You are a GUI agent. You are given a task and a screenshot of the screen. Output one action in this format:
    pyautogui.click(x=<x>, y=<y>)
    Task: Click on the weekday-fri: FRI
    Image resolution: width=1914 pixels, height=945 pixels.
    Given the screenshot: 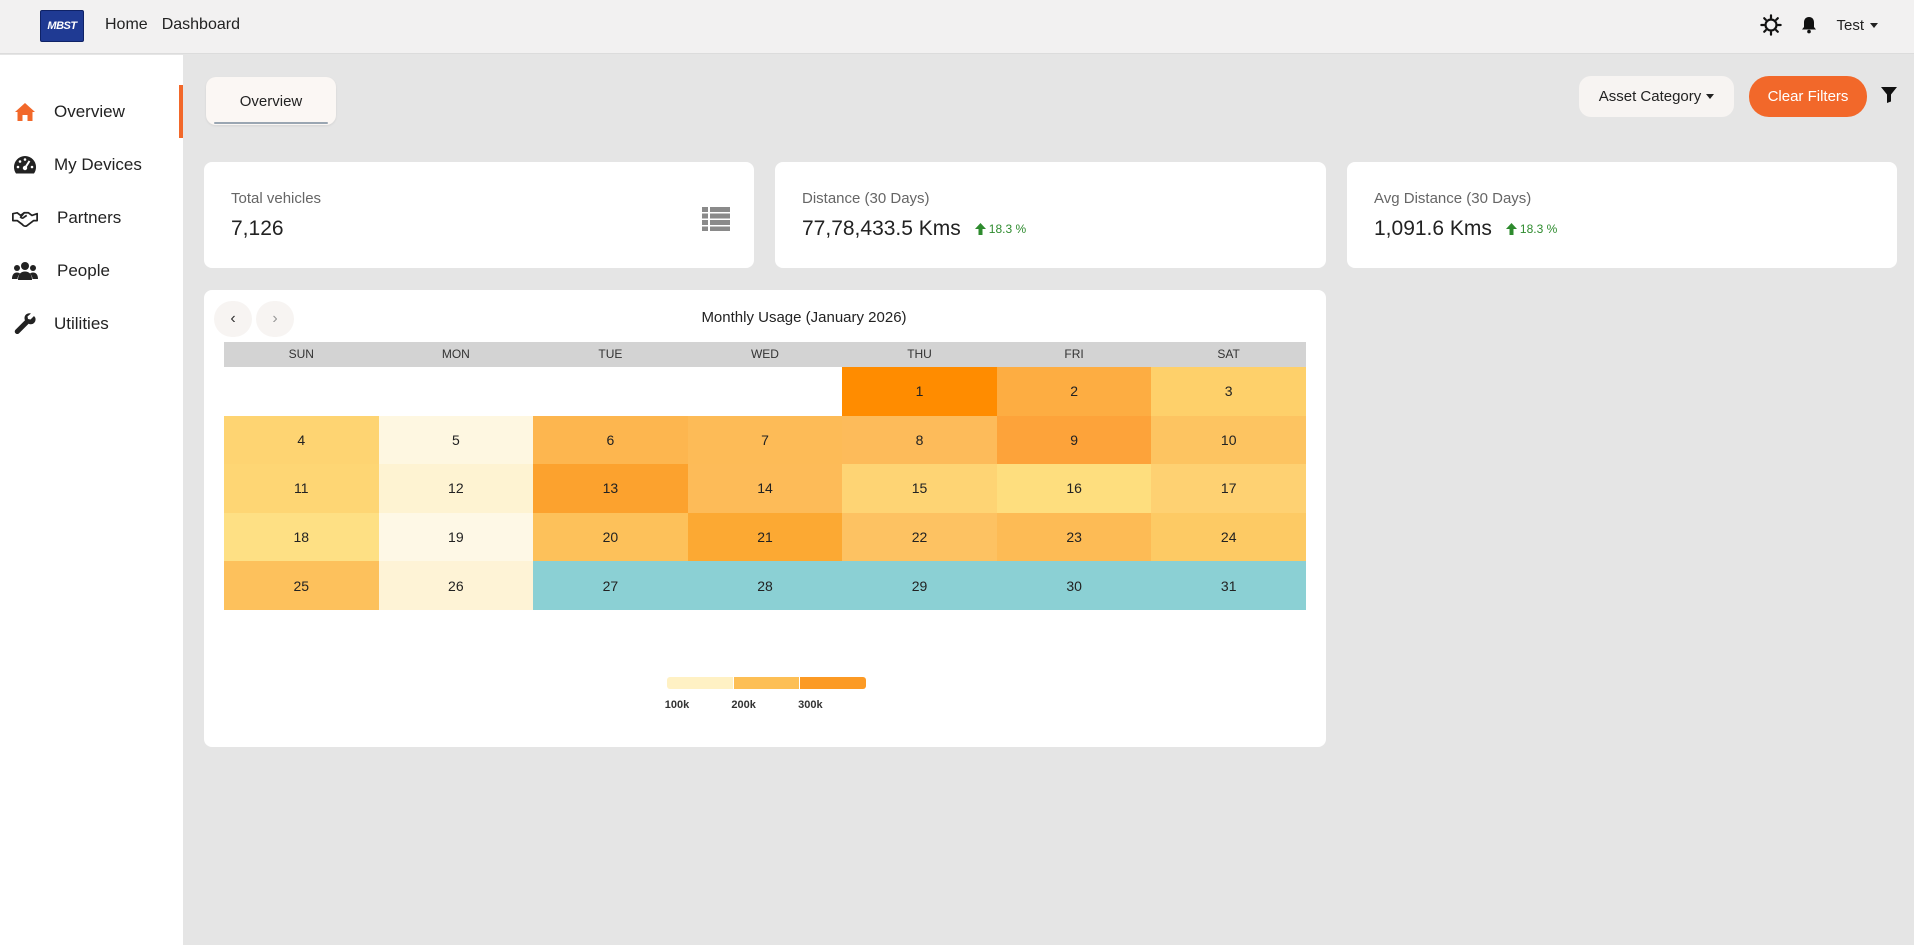 What is the action you would take?
    pyautogui.click(x=1074, y=354)
    